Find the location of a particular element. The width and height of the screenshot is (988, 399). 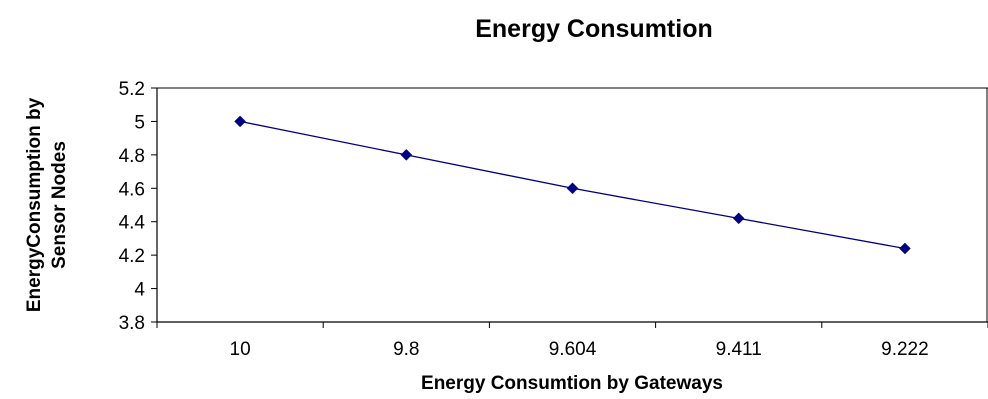

y-tick-label: 4.4 is located at coordinates (132, 223).